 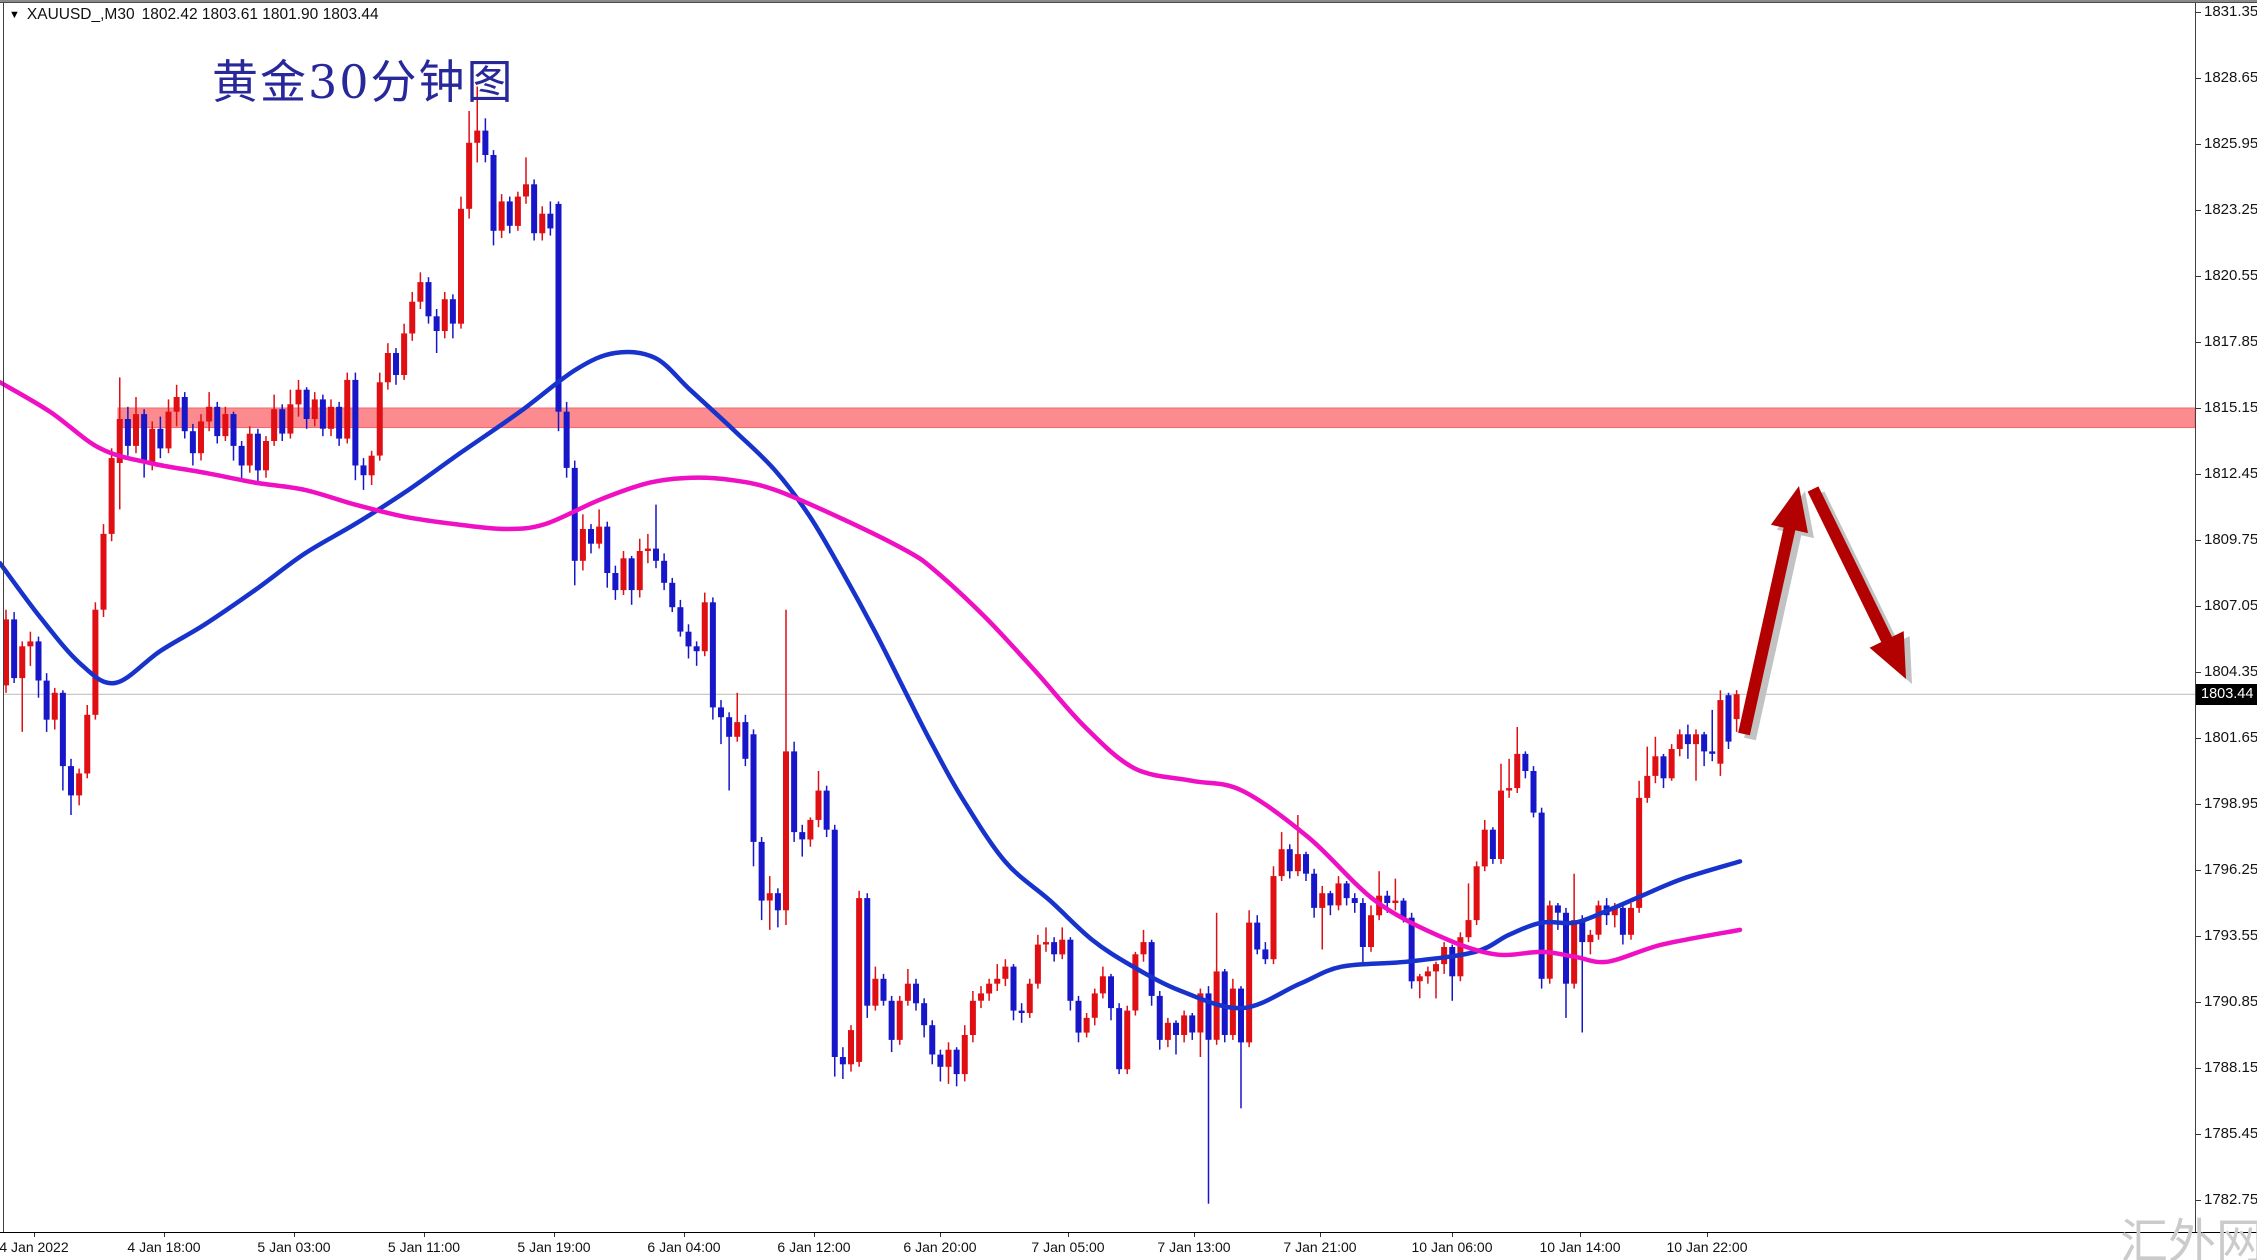 What do you see at coordinates (2230, 869) in the screenshot?
I see `price-tick-label: 1796.25` at bounding box center [2230, 869].